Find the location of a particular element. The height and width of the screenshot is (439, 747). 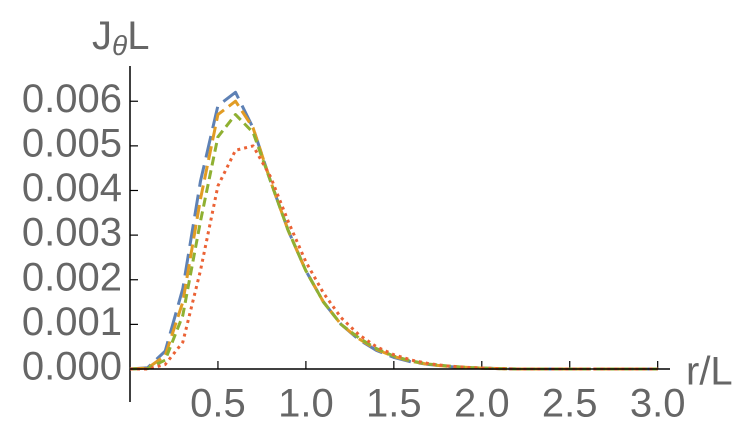

y-tick-label: 0.000 is located at coordinates (72, 367).